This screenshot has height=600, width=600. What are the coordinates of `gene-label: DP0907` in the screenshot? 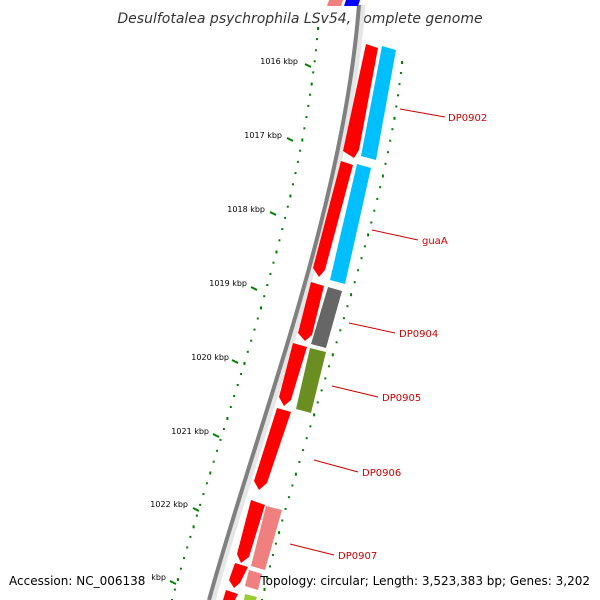 It's located at (357, 556).